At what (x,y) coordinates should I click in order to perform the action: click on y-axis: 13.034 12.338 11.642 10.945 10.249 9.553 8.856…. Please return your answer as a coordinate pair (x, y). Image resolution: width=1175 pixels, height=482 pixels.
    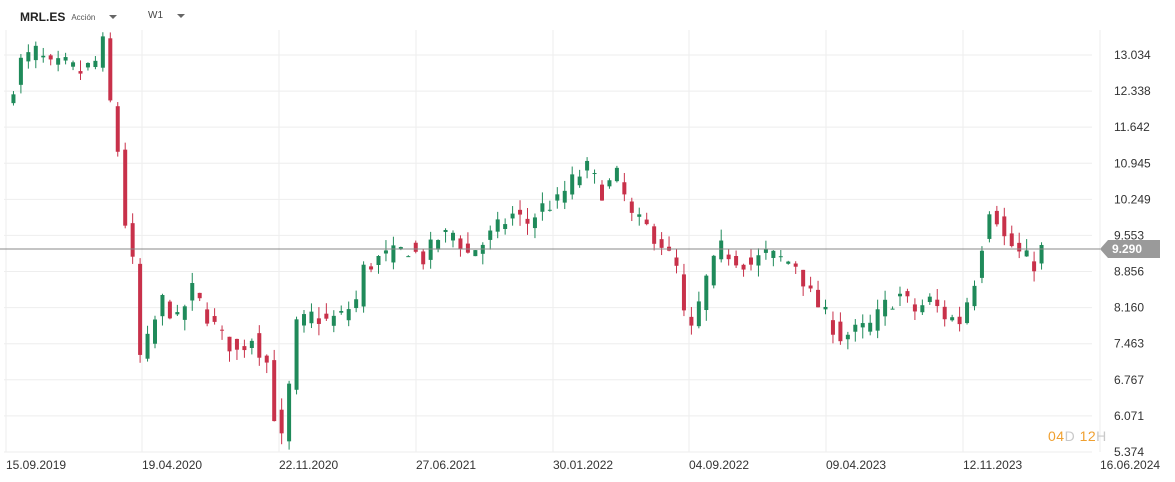
    Looking at the image, I should click on (1132, 253).